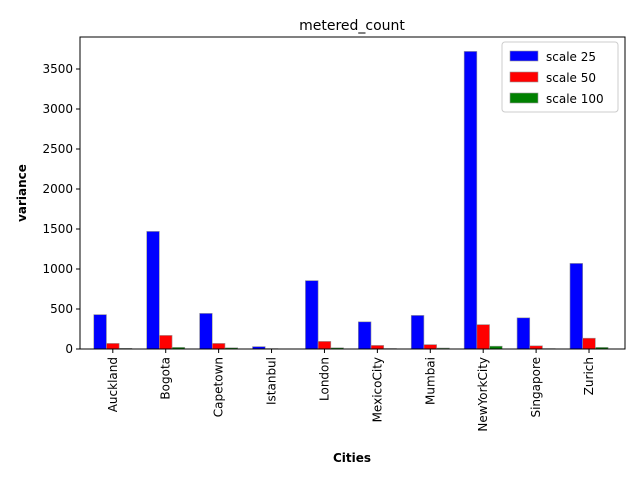 The width and height of the screenshot is (640, 484). What do you see at coordinates (57, 229) in the screenshot?
I see `y-tick-label: 1500` at bounding box center [57, 229].